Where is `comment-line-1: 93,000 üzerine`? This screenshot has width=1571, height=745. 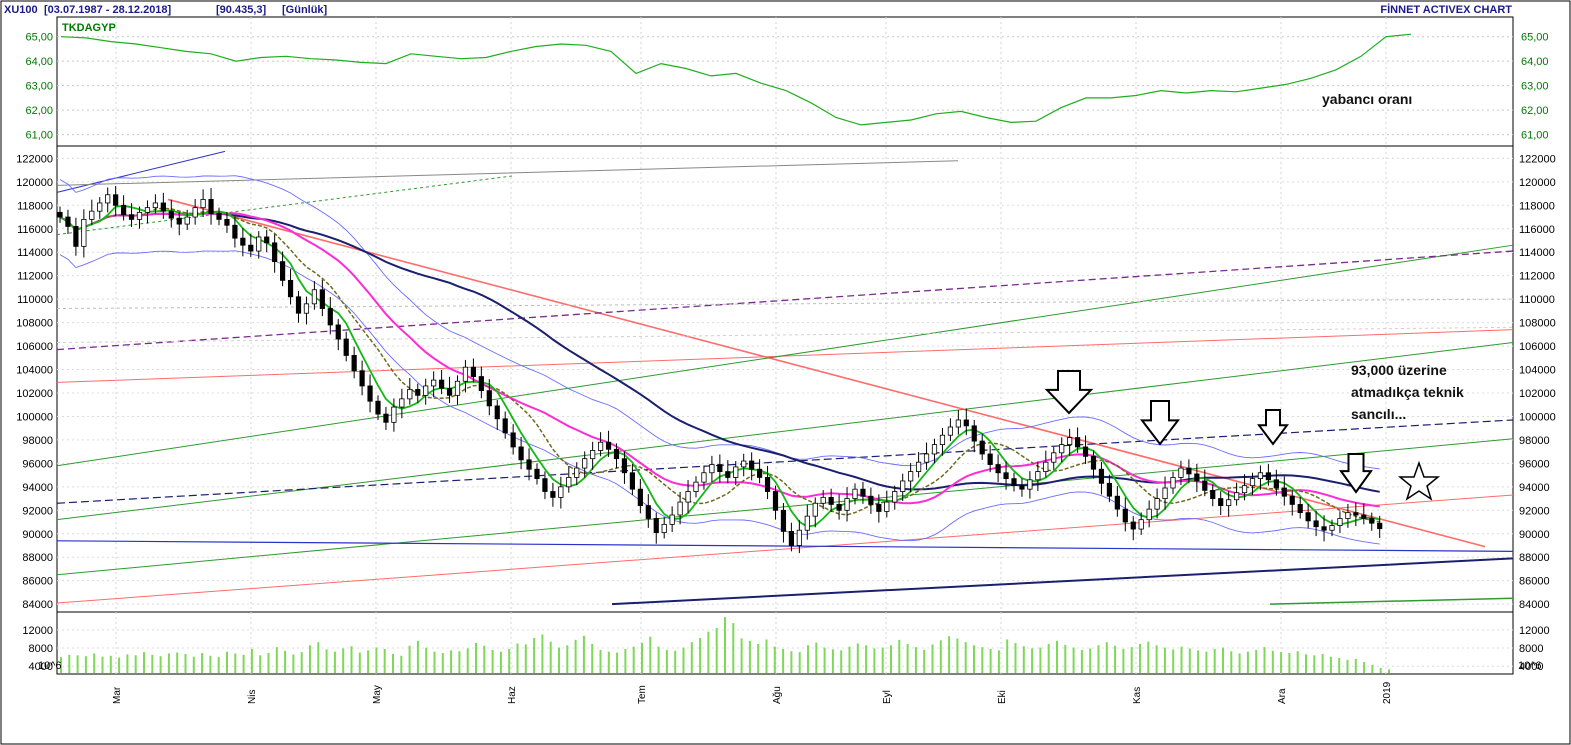
comment-line-1: 93,000 üzerine is located at coordinates (1399, 370).